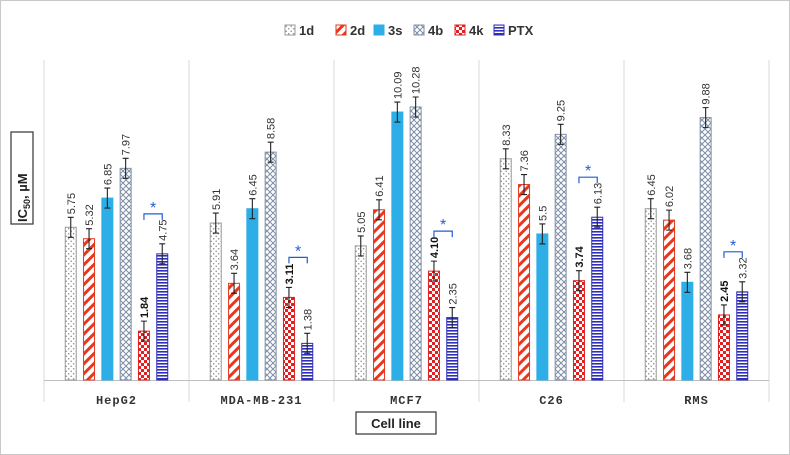  I want to click on legend-label-4b: 4b, so click(435, 30).